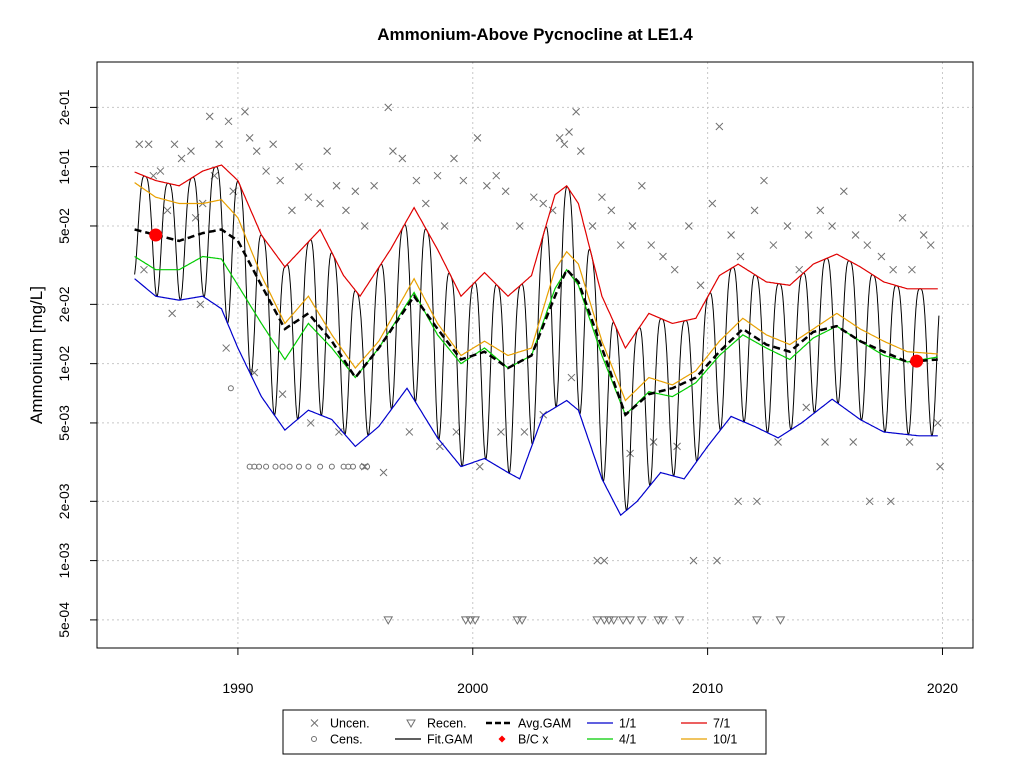  I want to click on legend-item: 4/1, so click(611, 740).